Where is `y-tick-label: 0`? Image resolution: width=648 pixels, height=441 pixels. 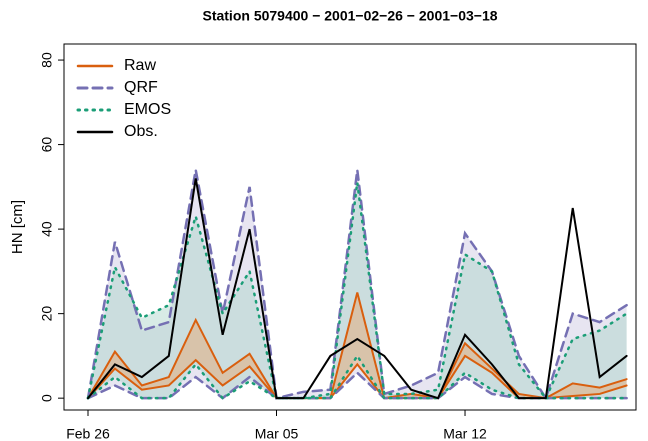
y-tick-label: 0 is located at coordinates (47, 398).